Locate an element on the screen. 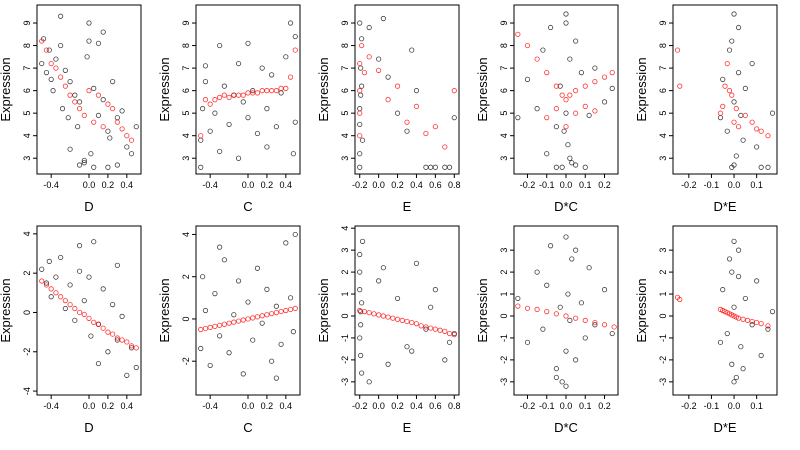 This screenshot has width=800, height=450. y-tick-label: 1 is located at coordinates (345, 294).